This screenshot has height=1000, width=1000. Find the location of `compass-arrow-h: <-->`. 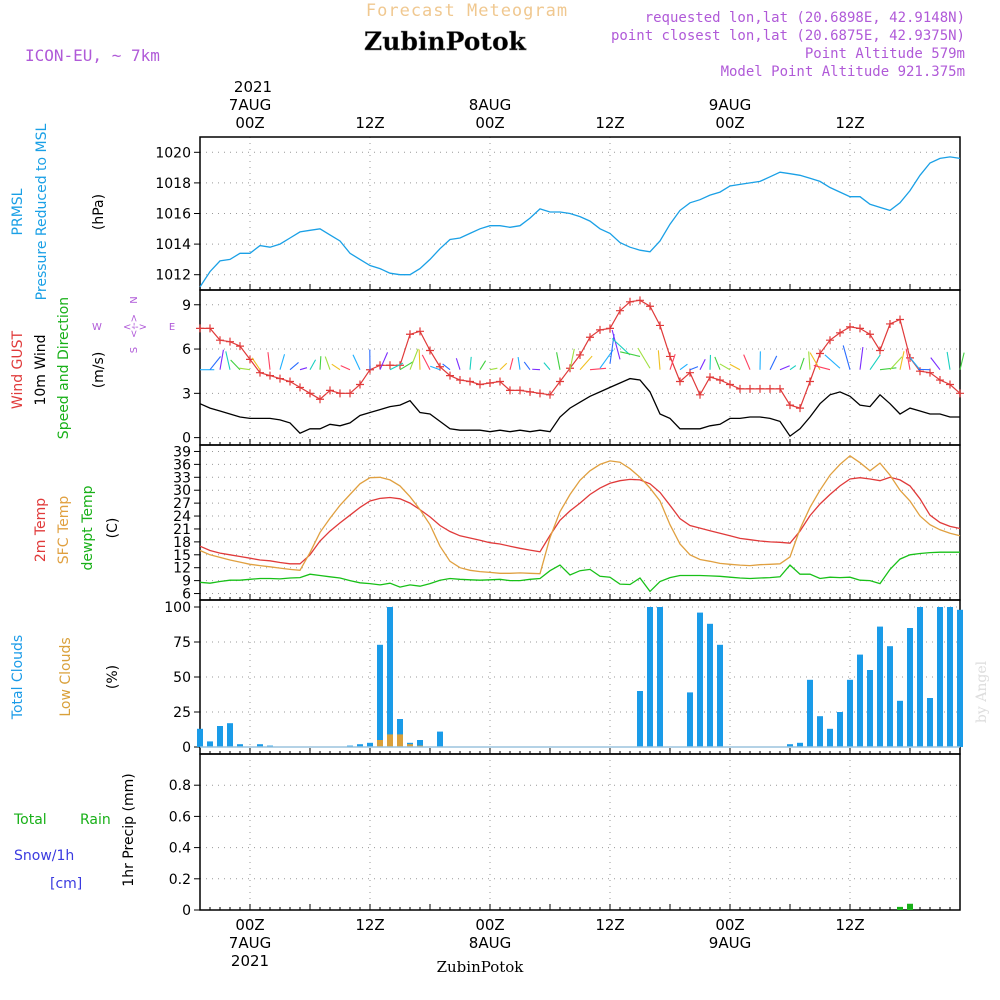

compass-arrow-h: <--> is located at coordinates (135, 327).